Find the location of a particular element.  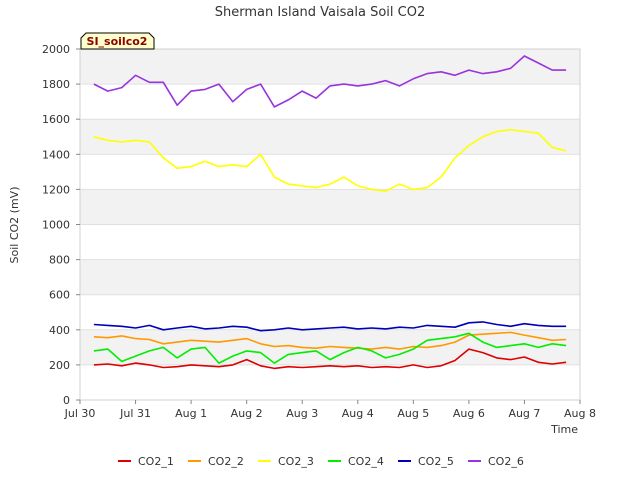

legend-label: CO2_1 is located at coordinates (156, 461).